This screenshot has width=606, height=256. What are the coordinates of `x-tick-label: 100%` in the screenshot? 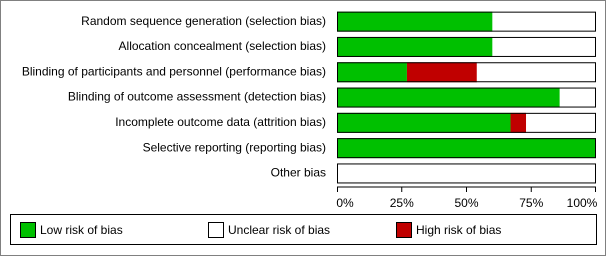 It's located at (582, 203).